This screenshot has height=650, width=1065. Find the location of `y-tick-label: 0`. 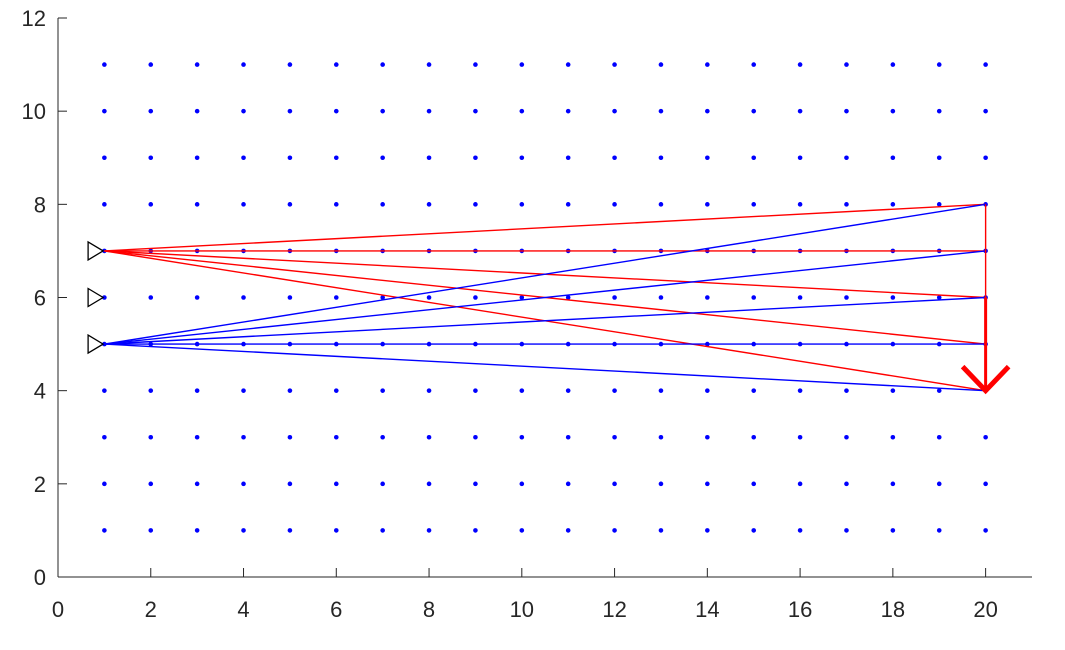

y-tick-label: 0 is located at coordinates (40, 577).